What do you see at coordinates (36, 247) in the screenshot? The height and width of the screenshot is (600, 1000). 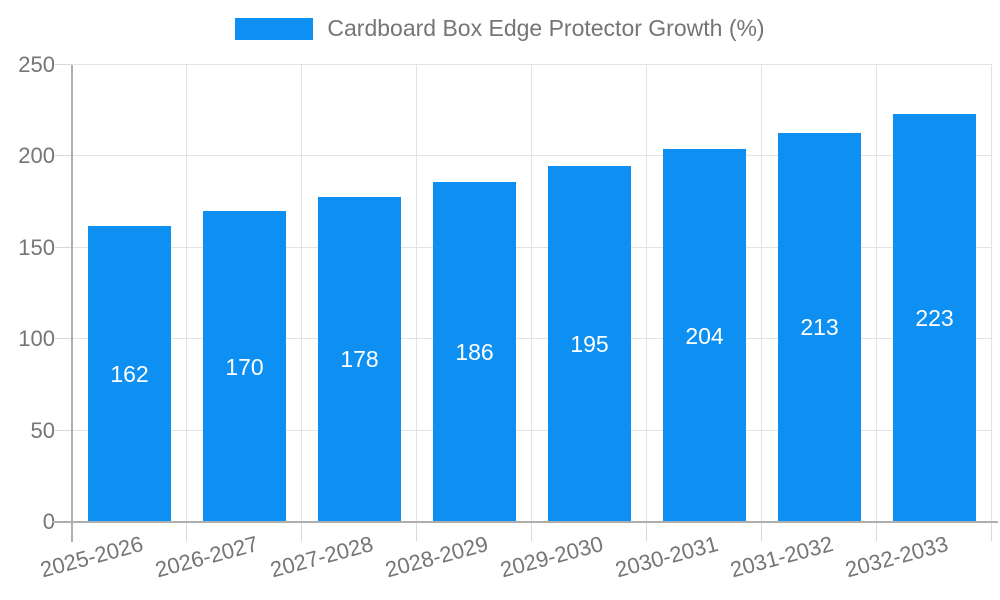 I see `y-axis-tick-label: 150` at bounding box center [36, 247].